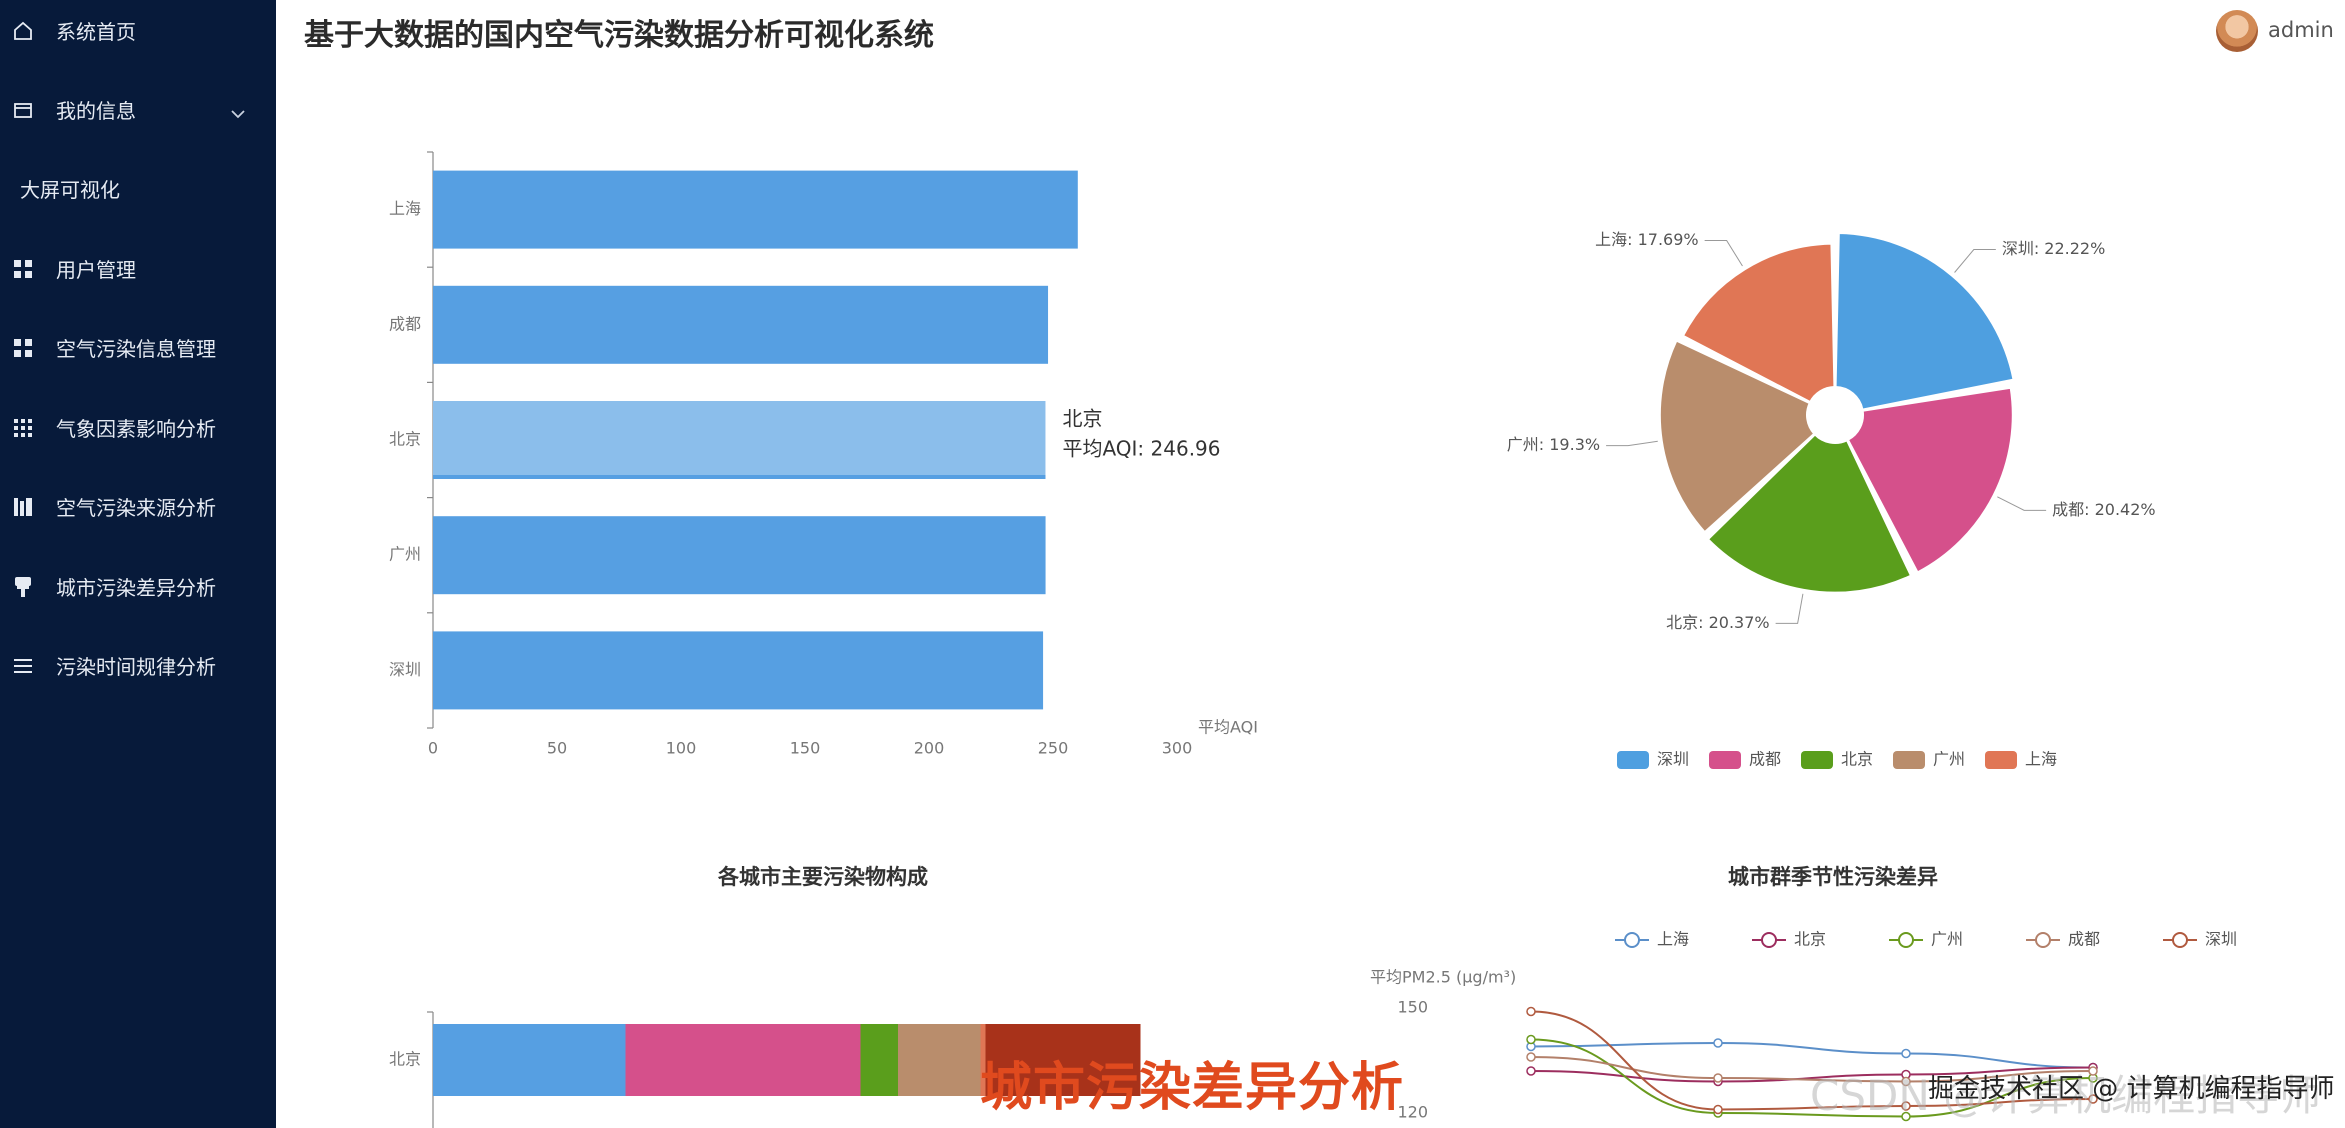 Image resolution: width=2345 pixels, height=1128 pixels. Describe the element at coordinates (2237, 31) in the screenshot. I see `avatar` at that location.